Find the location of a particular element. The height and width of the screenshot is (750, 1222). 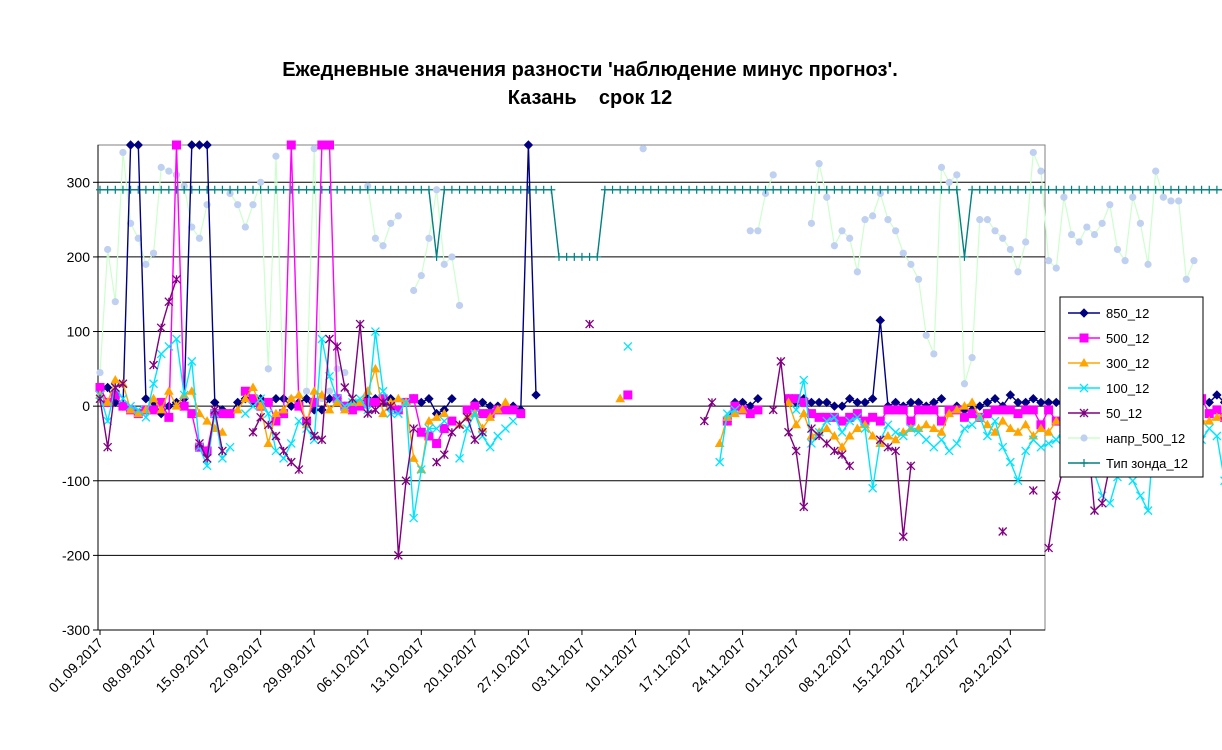

legend-marker is located at coordinates (1084, 438).